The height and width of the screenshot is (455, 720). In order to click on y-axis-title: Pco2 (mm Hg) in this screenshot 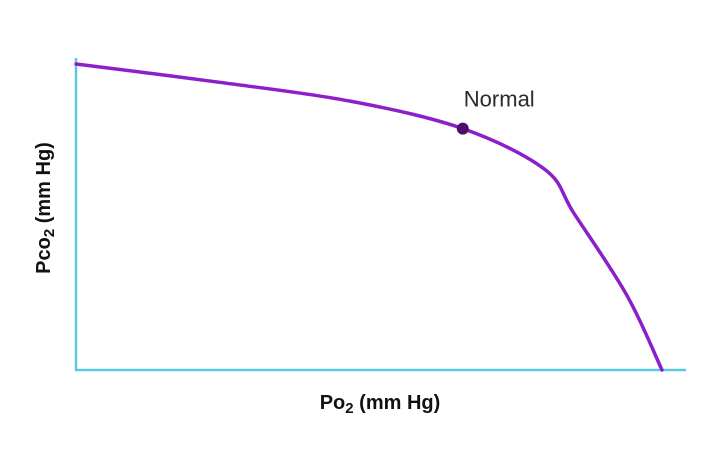, I will do `click(45, 208)`.